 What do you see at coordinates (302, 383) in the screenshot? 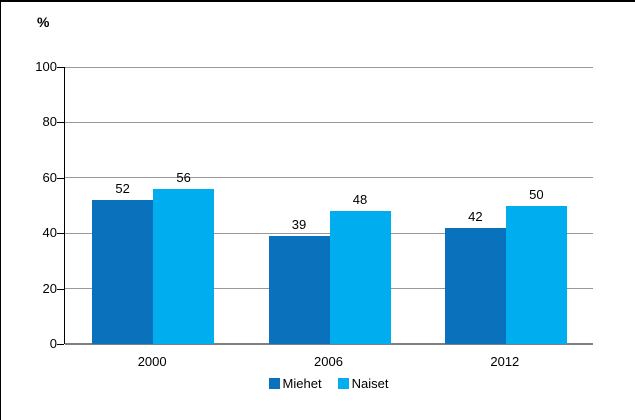
I see `legend-label: Miehet` at bounding box center [302, 383].